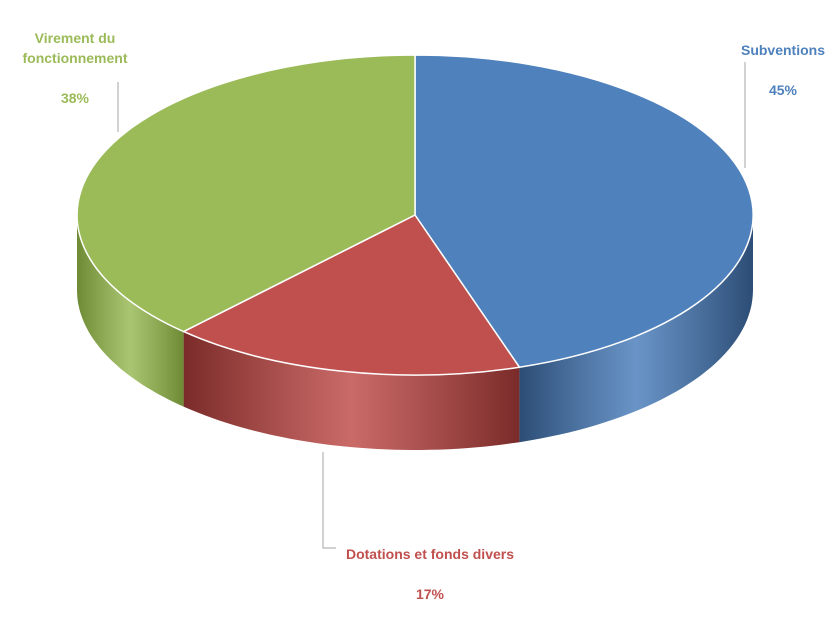 Image resolution: width=840 pixels, height=624 pixels. Describe the element at coordinates (75, 68) in the screenshot. I see `slice-label-virement: Virement du fonctionnement 38%` at that location.